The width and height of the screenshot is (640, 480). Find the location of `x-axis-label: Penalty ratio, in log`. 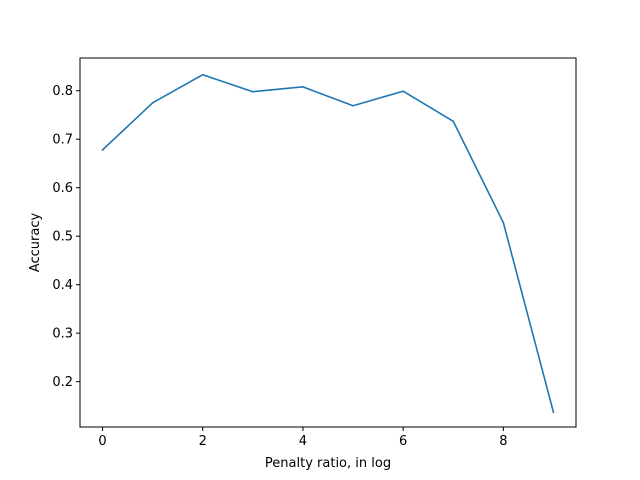

x-axis-label: Penalty ratio, in log is located at coordinates (328, 463).